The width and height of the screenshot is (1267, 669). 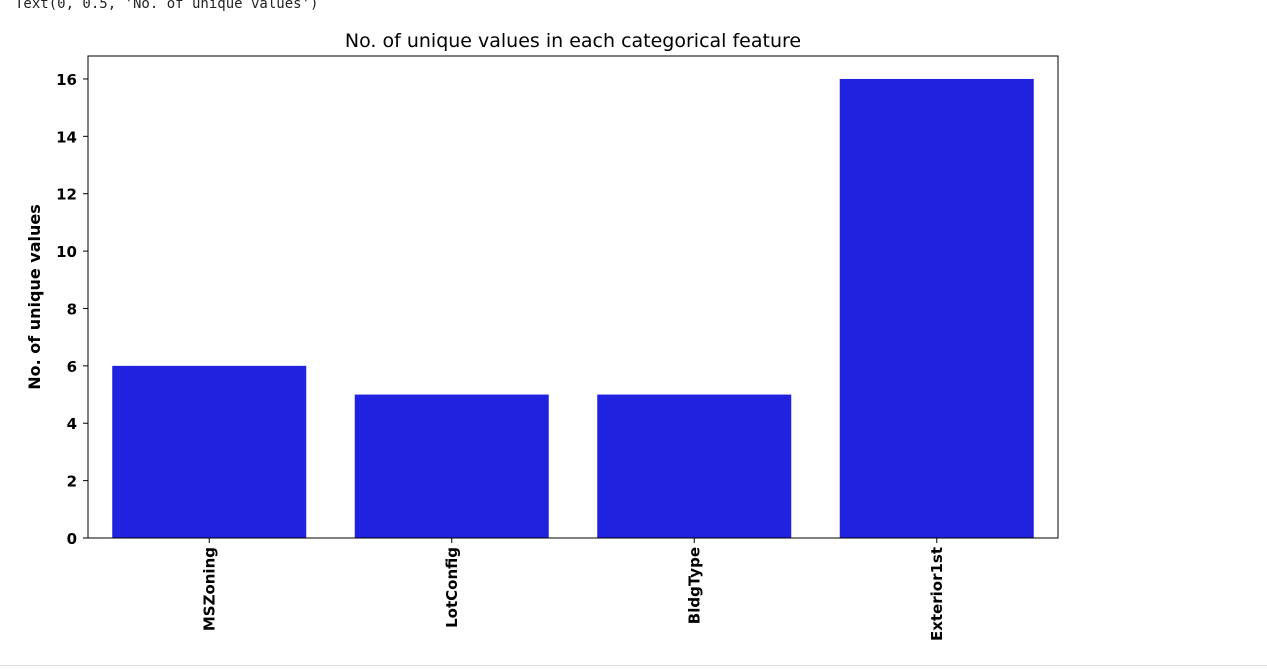 I want to click on y-tick-label: 16, so click(x=66, y=80).